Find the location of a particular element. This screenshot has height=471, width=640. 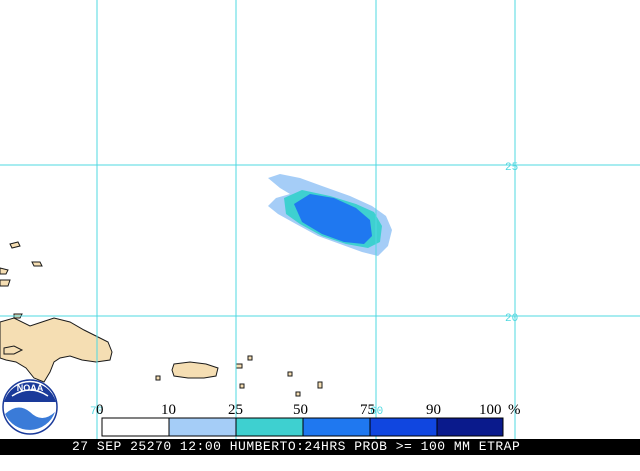

legend-tick-90: 90 is located at coordinates (433, 410).